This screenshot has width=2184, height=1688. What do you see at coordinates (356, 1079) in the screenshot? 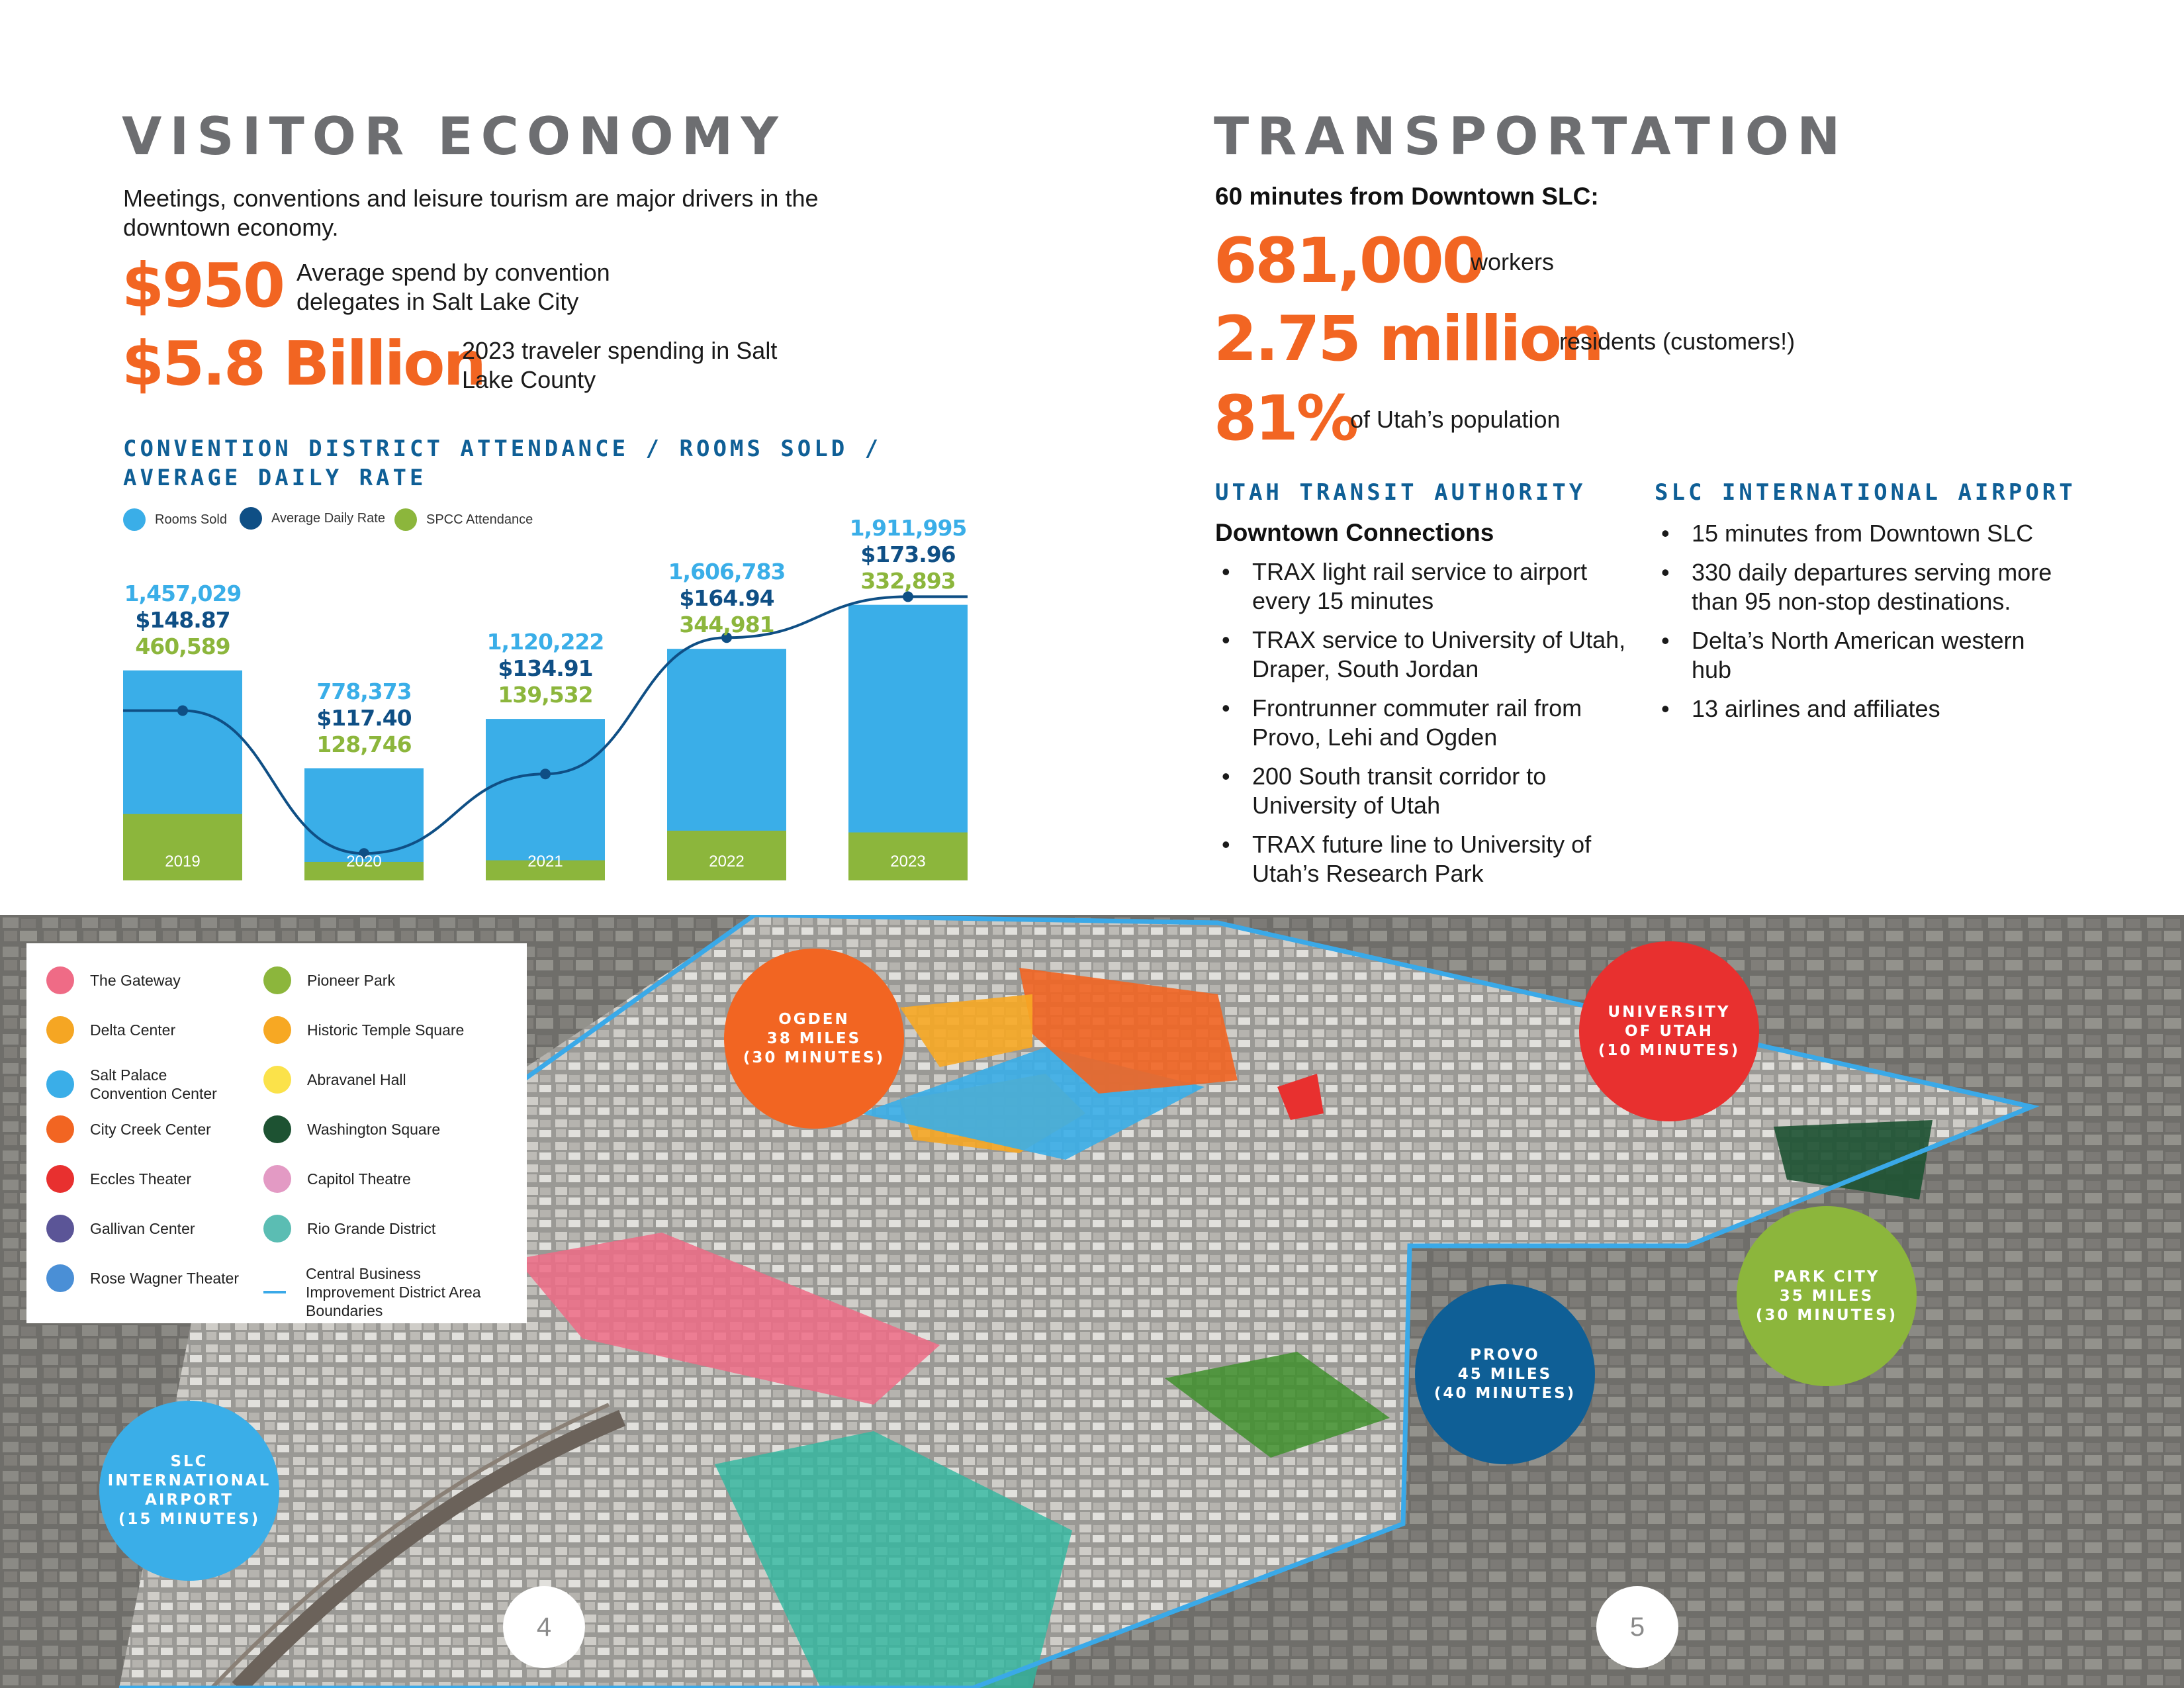
I see `map-legend-label: Abravanel Hall` at bounding box center [356, 1079].